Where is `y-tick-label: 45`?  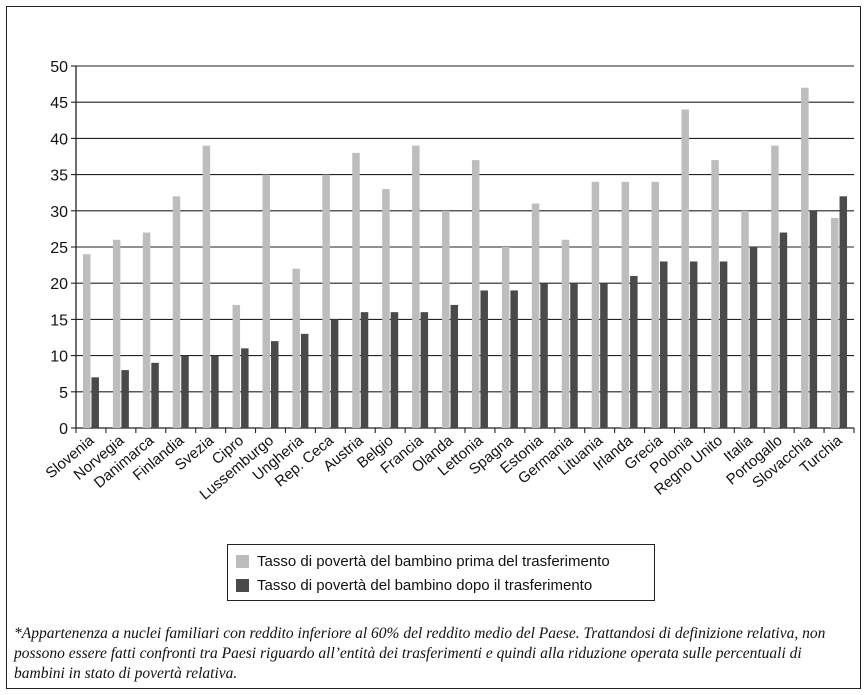 y-tick-label: 45 is located at coordinates (59, 103).